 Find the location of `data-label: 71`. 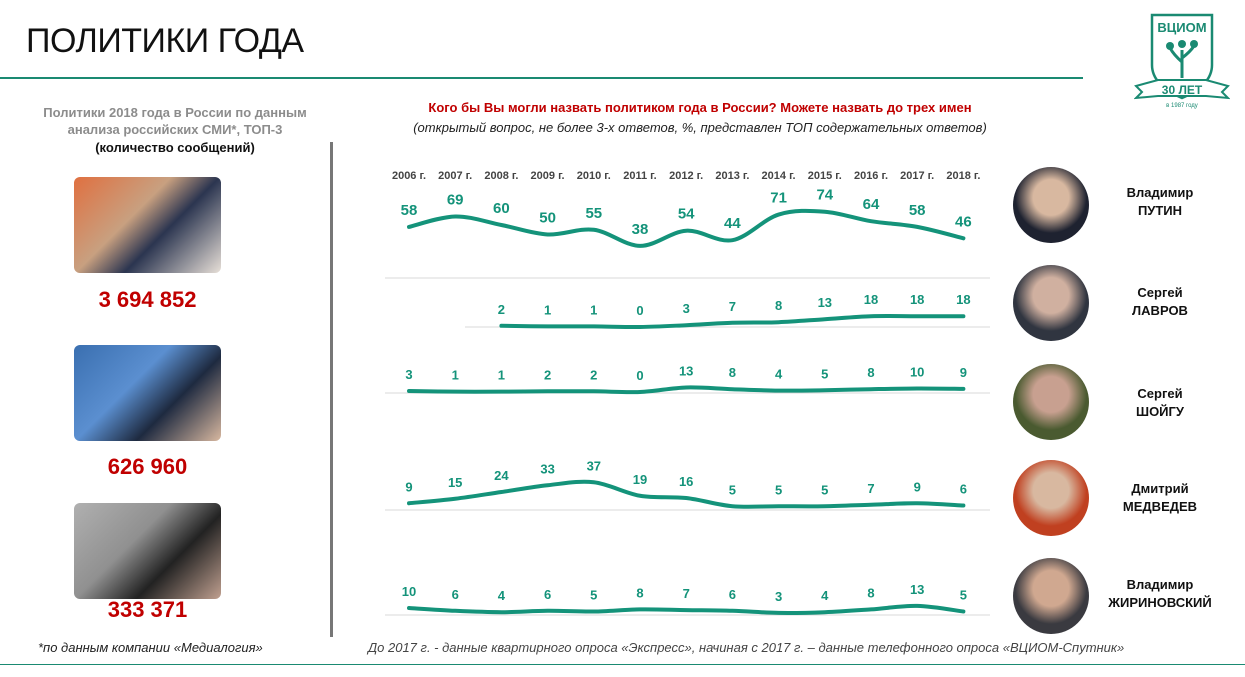

data-label: 71 is located at coordinates (778, 198).